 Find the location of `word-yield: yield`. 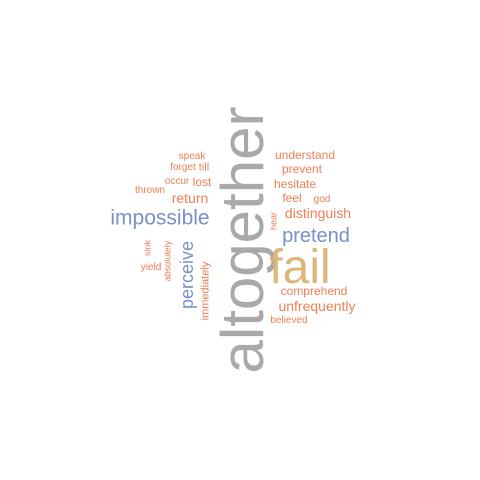

word-yield: yield is located at coordinates (151, 267).